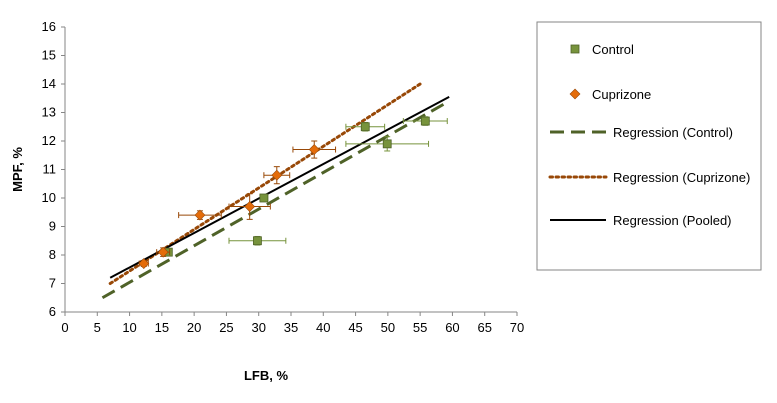 The height and width of the screenshot is (403, 777). What do you see at coordinates (194, 327) in the screenshot?
I see `x-tick-label: 20` at bounding box center [194, 327].